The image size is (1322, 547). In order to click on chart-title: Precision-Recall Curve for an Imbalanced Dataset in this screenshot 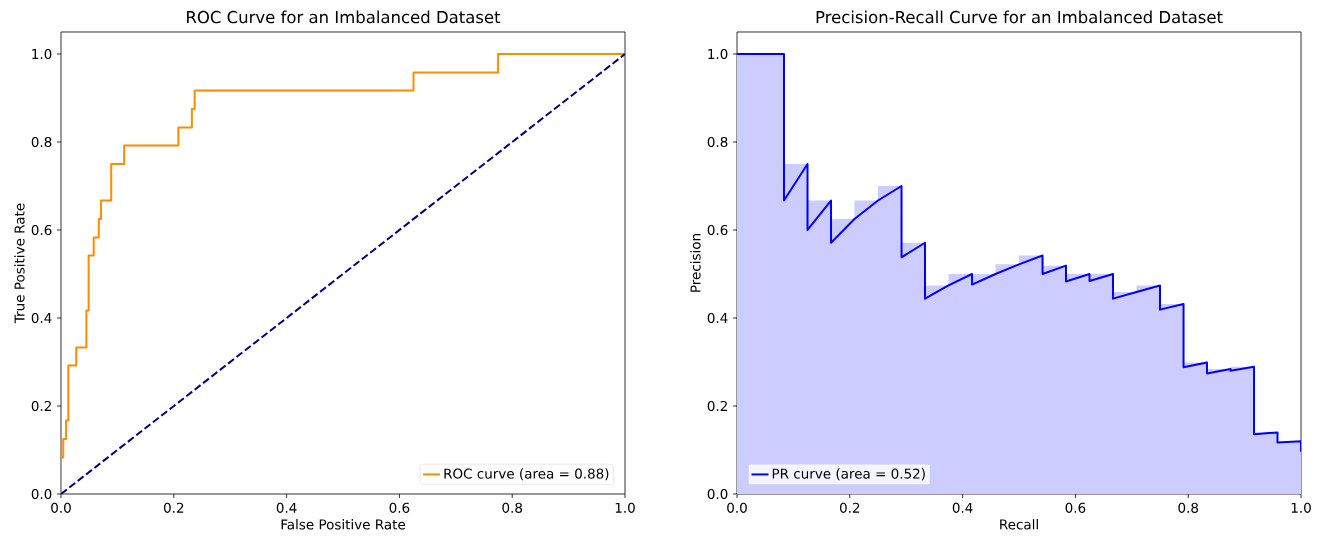, I will do `click(1019, 17)`.